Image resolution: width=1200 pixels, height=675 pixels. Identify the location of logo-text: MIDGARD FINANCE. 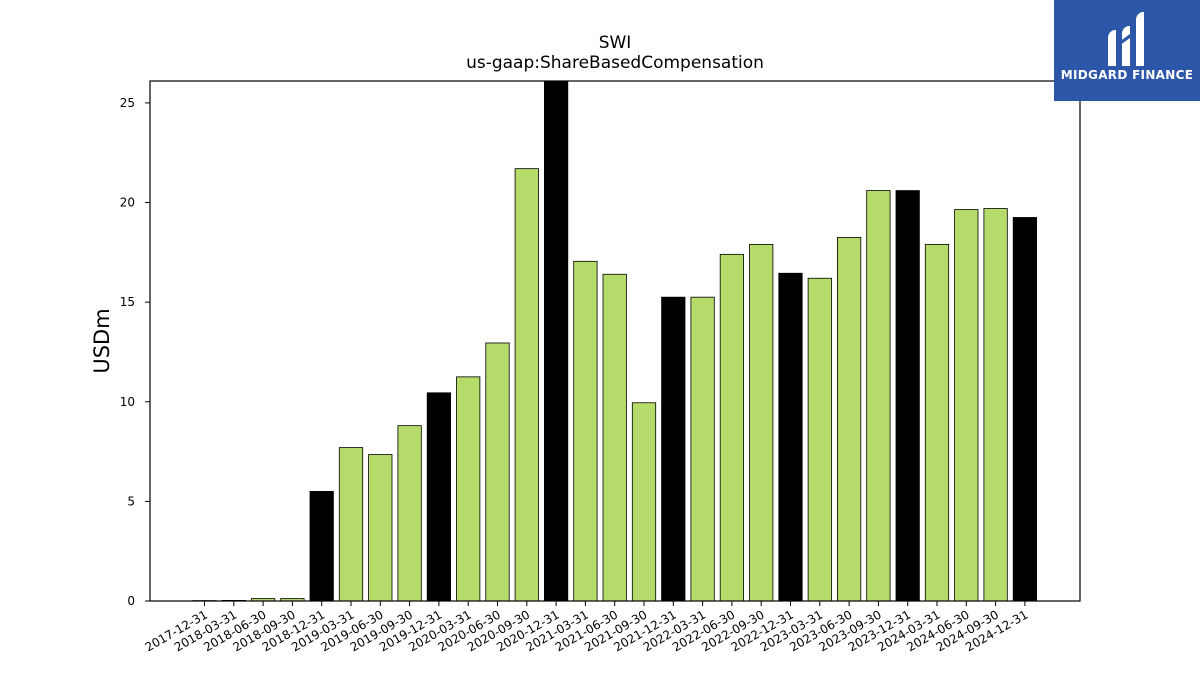
(1127, 75).